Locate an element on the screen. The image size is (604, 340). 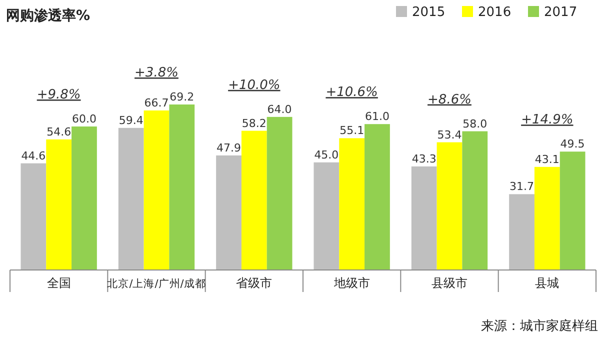
x-tick-label: 省级市 is located at coordinates (254, 283).